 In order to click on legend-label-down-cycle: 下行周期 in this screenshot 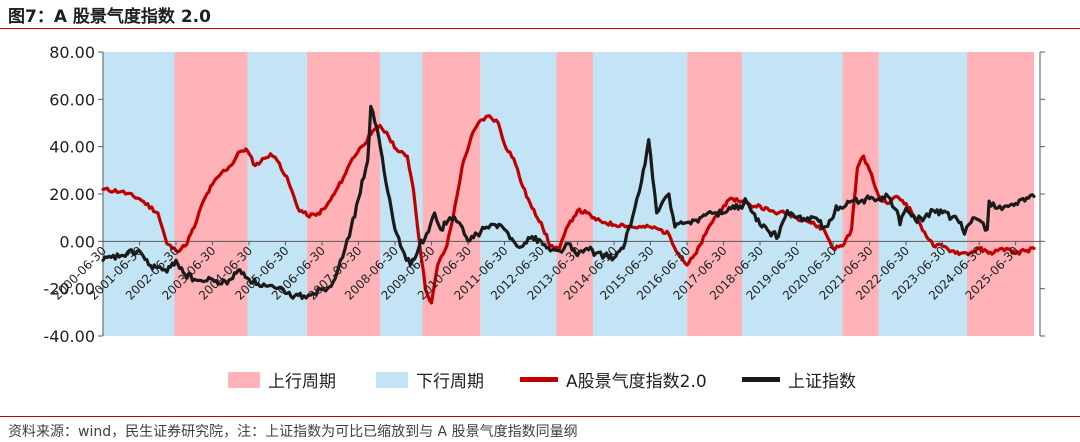, I will do `click(450, 382)`.